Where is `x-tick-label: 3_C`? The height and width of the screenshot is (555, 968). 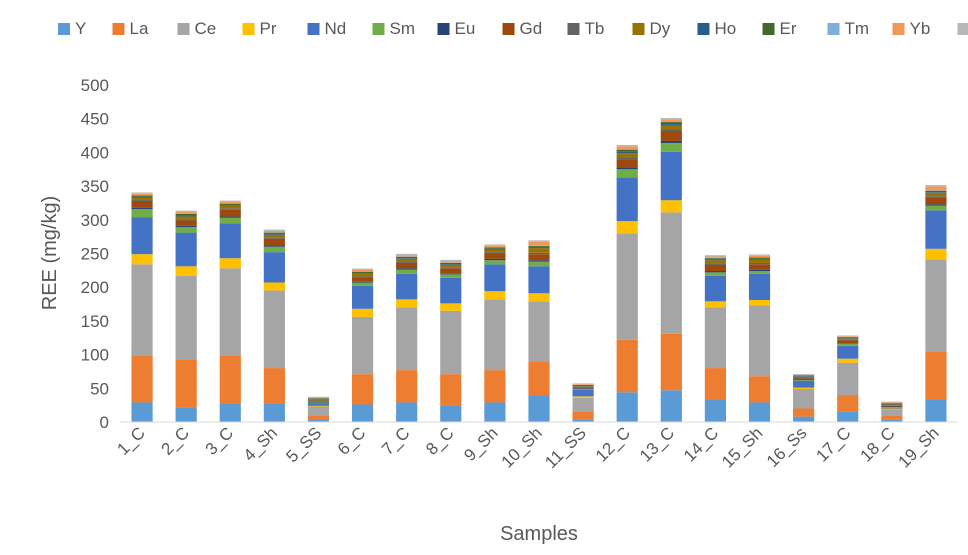
x-tick-label: 3_C is located at coordinates (219, 440).